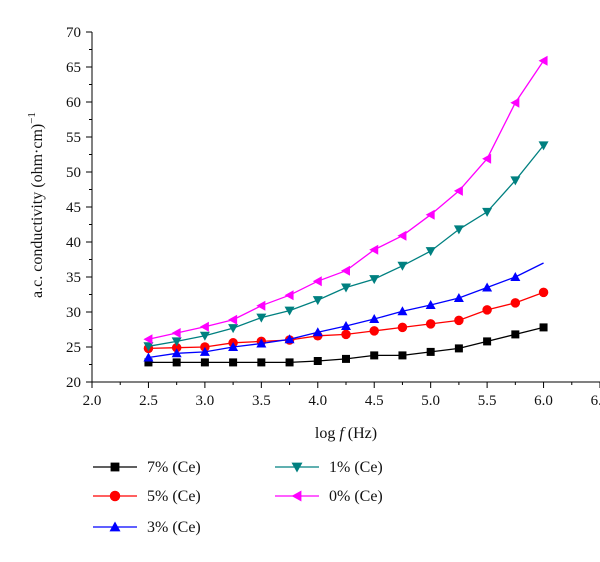 The width and height of the screenshot is (600, 562). What do you see at coordinates (73, 33) in the screenshot?
I see `y-tick-label: 70` at bounding box center [73, 33].